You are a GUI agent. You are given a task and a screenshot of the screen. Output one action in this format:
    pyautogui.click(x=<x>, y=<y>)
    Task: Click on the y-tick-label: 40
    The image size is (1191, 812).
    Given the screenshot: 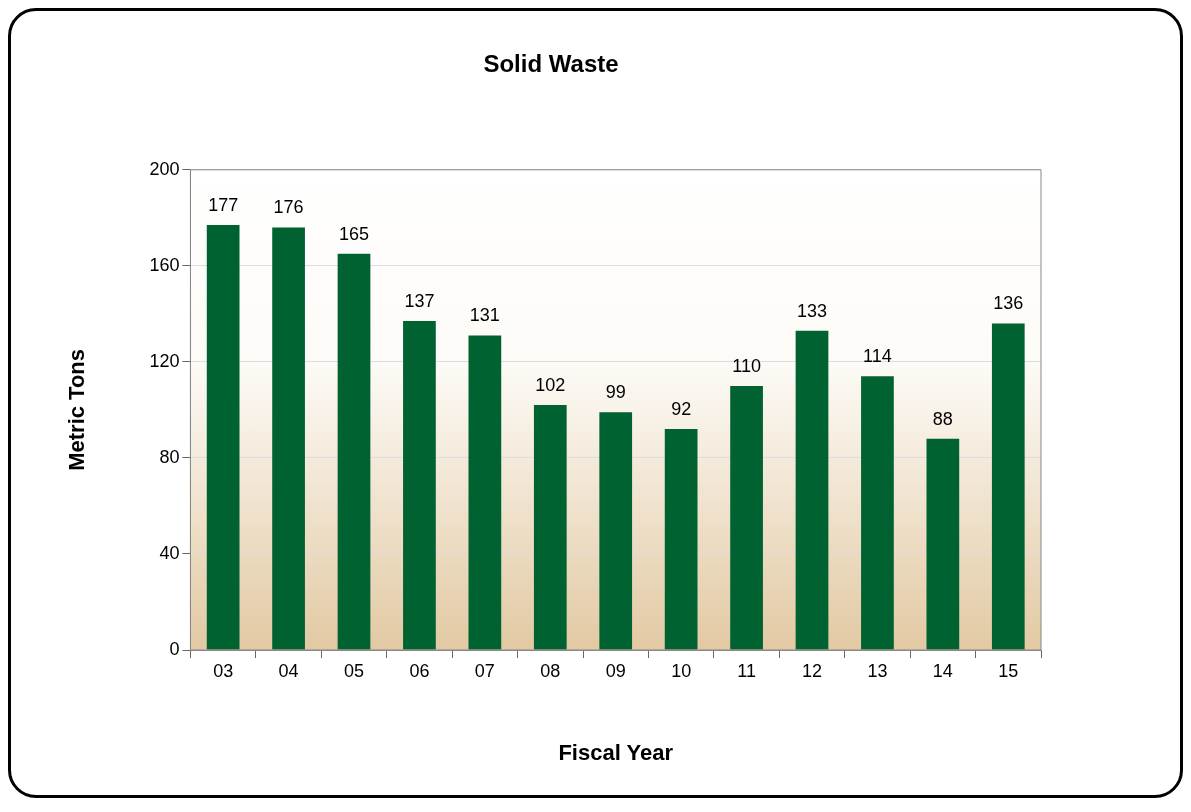 What is the action you would take?
    pyautogui.click(x=169, y=552)
    